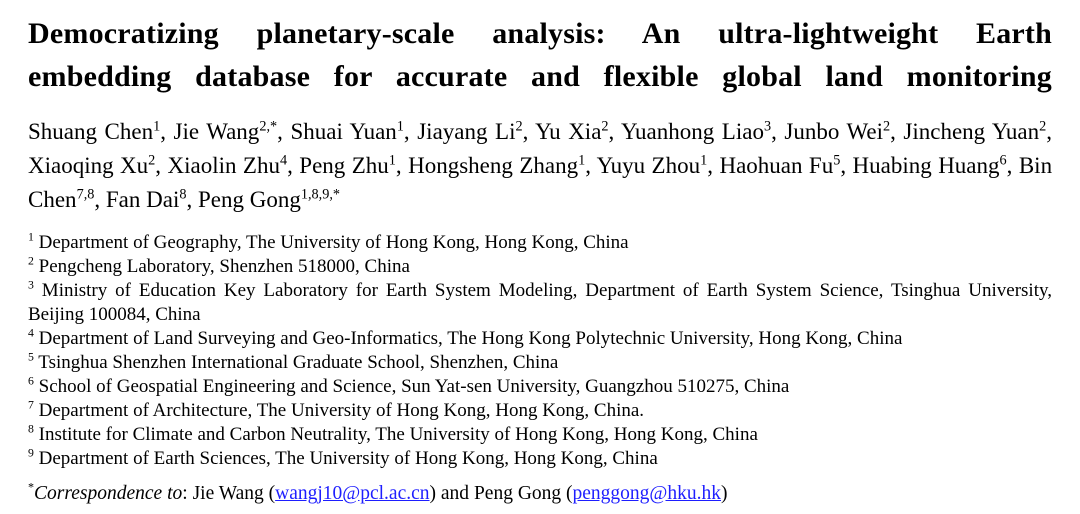 This screenshot has height=514, width=1080. Describe the element at coordinates (840, 131) in the screenshot. I see `author: Junbo Wei2,` at that location.